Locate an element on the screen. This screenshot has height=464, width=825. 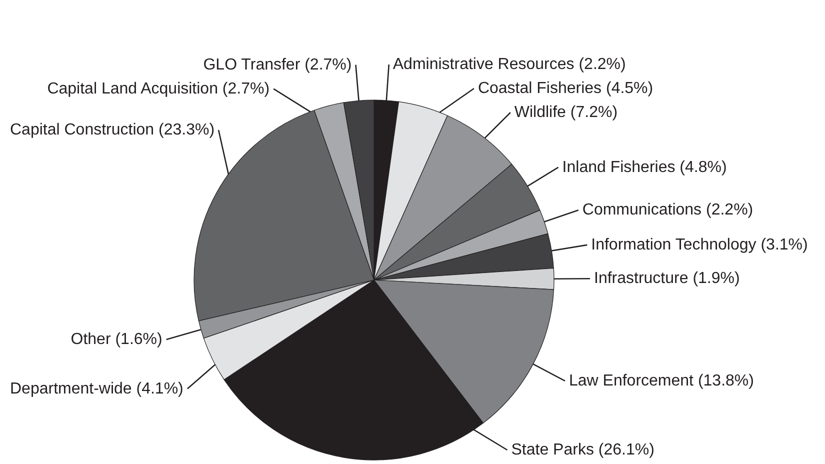
slice-label: Wildlife (7.2%) is located at coordinates (566, 113).